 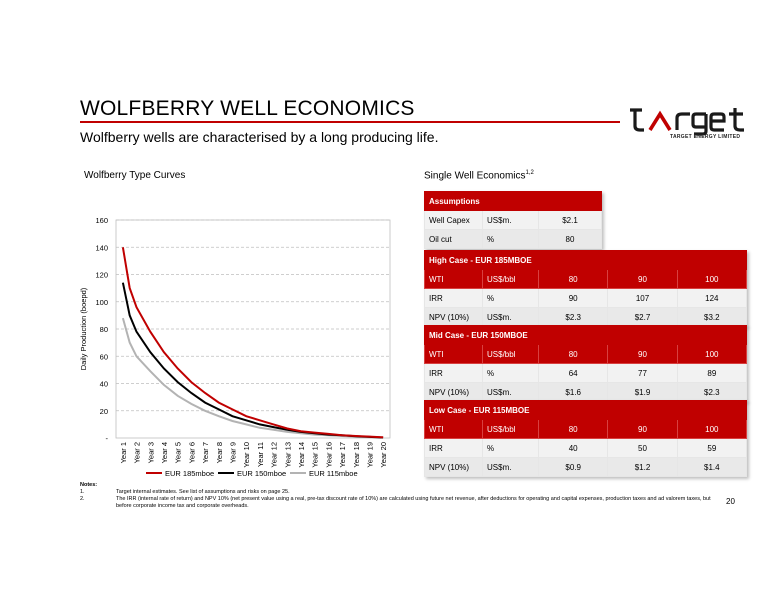 I want to click on x-tick-label: Year 7, so click(x=205, y=452).